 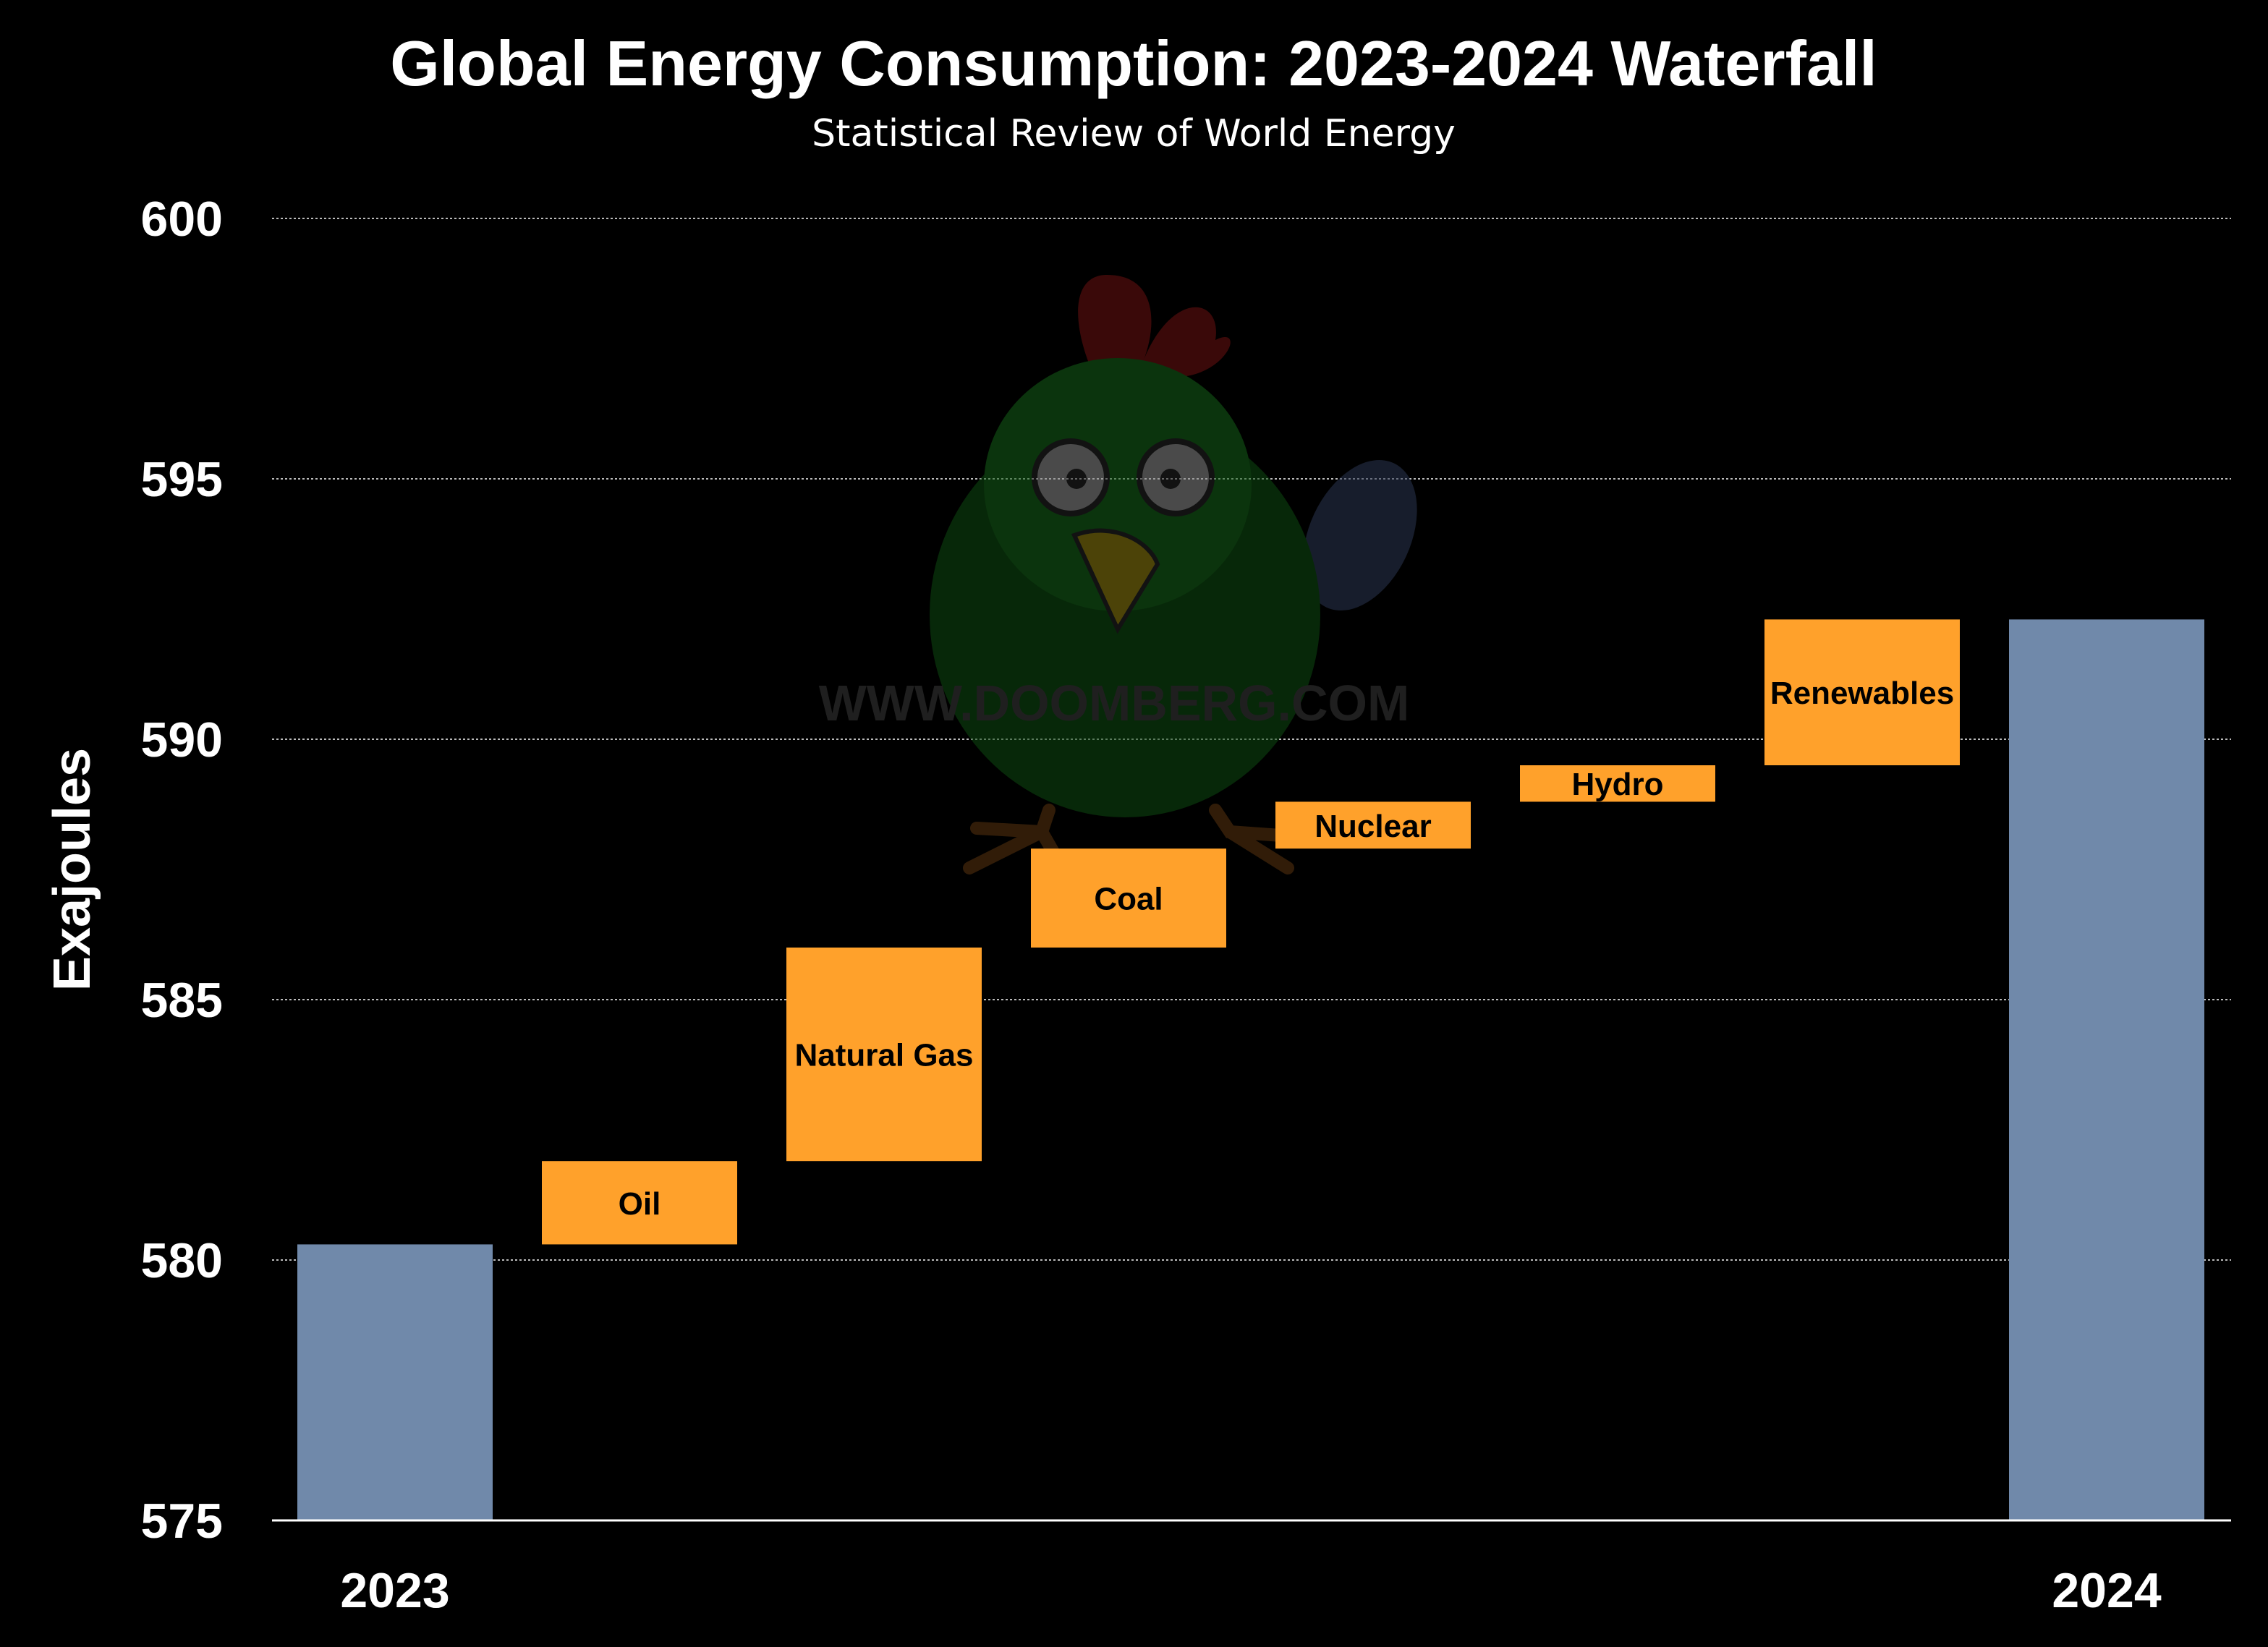 I want to click on bar-label: Natural Gas, so click(x=884, y=1056).